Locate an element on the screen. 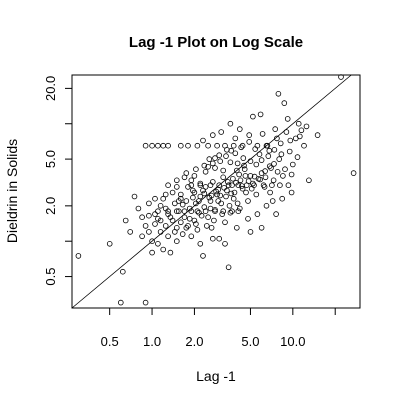 The image size is (401, 405). x-tick-label: 0.5 is located at coordinates (110, 341).